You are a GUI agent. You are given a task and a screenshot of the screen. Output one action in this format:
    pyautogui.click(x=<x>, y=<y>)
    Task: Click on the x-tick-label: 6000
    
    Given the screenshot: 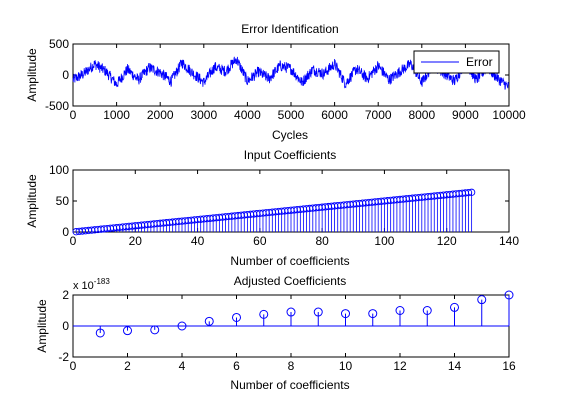 What is the action you would take?
    pyautogui.click(x=334, y=115)
    